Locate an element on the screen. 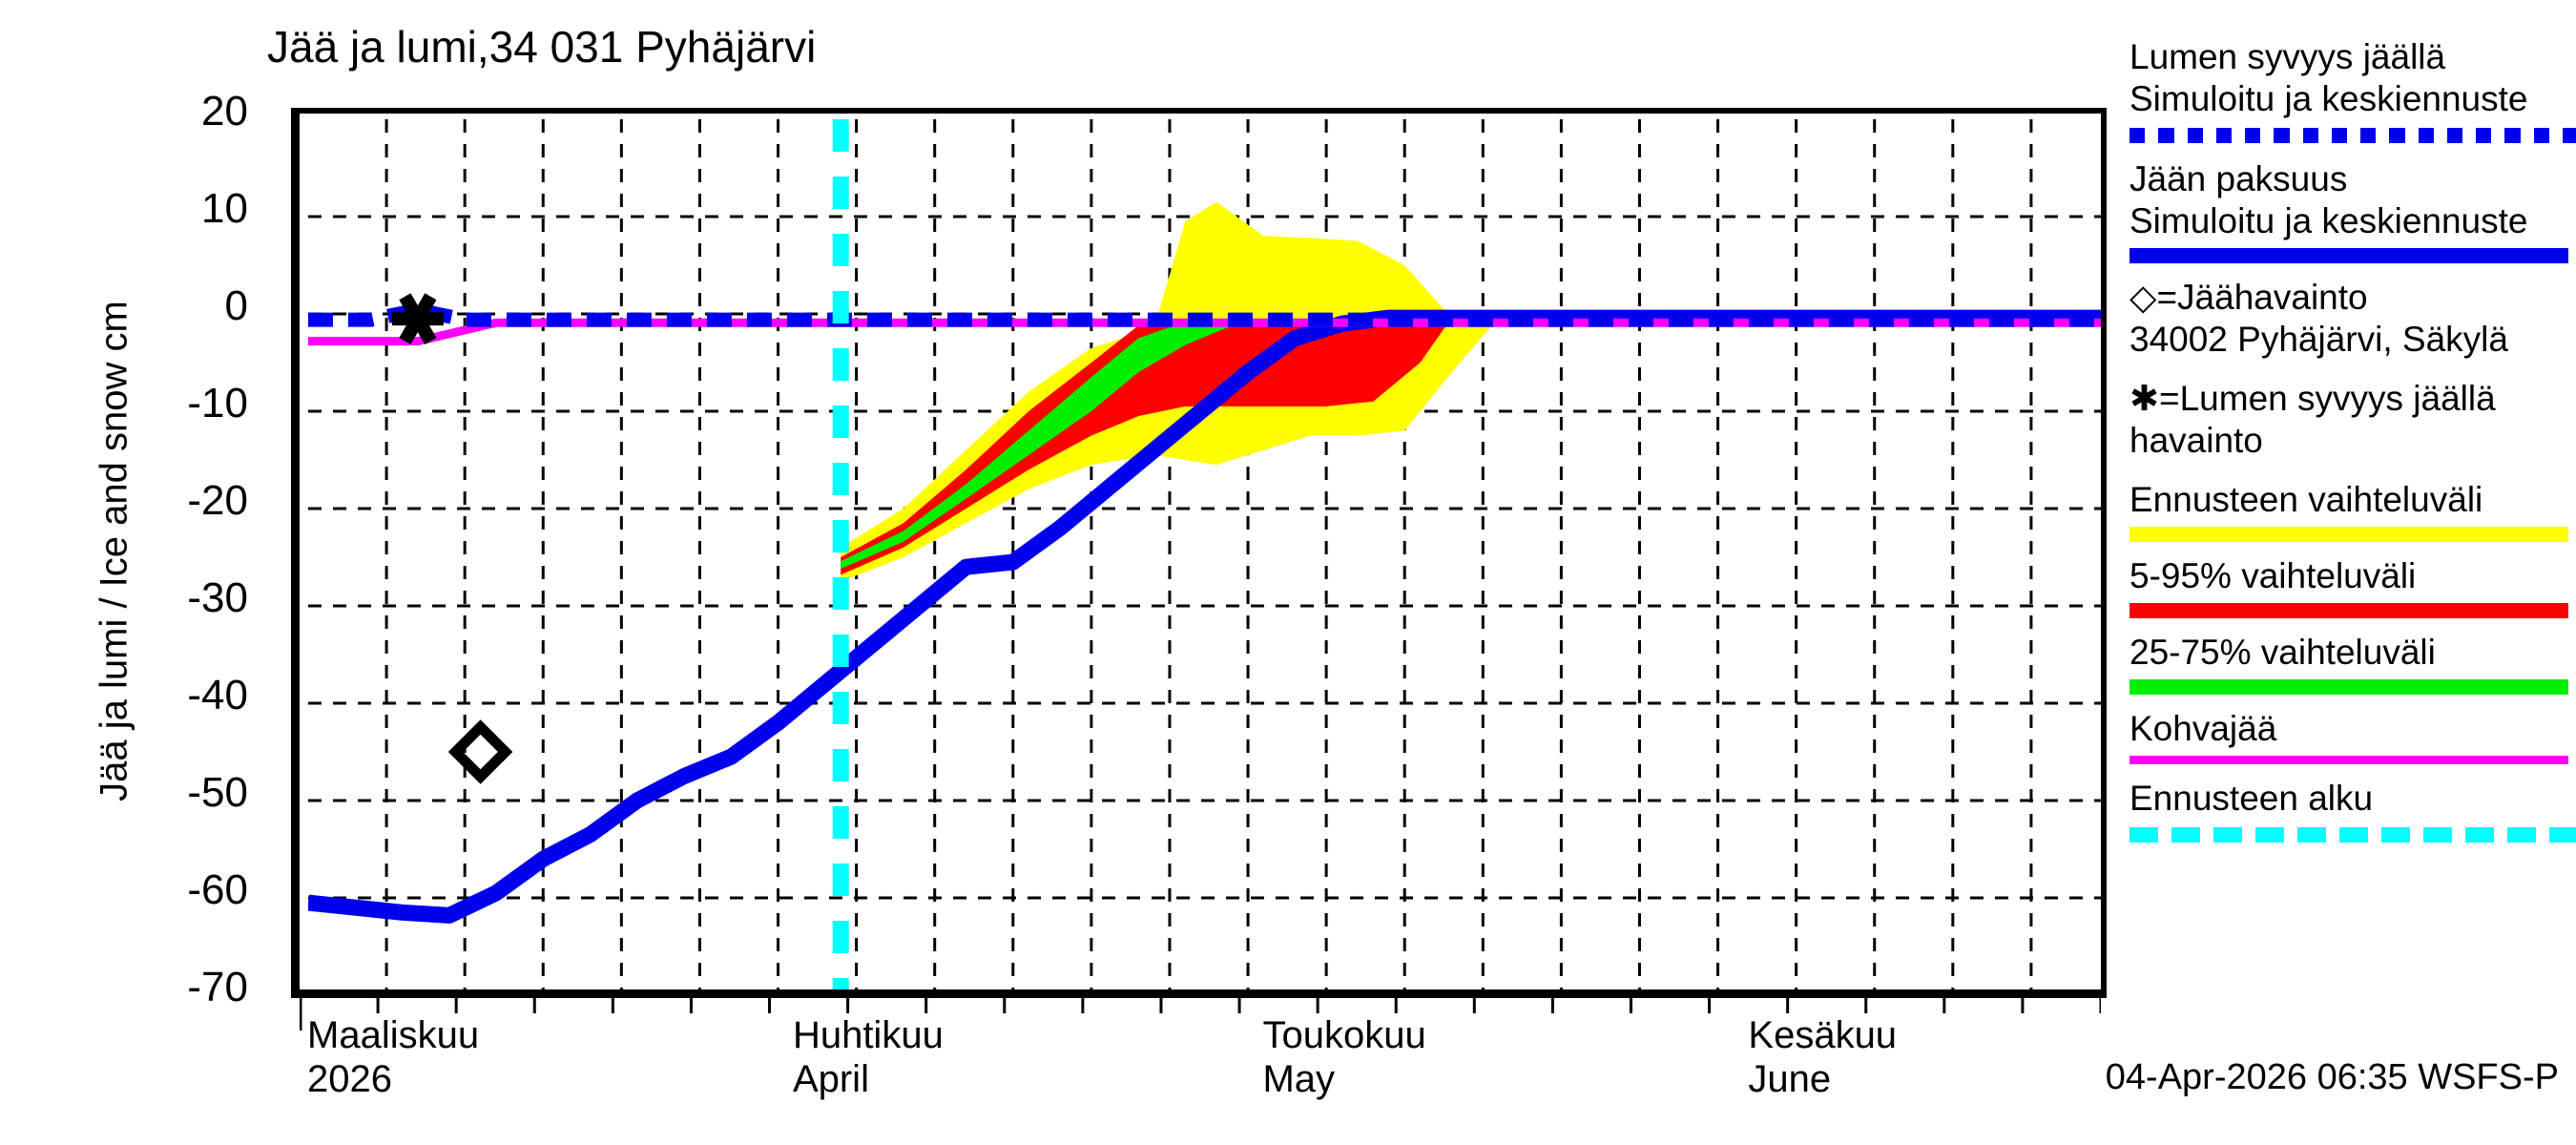 The width and height of the screenshot is (2576, 1145). y-tick-label: -60 is located at coordinates (217, 890).